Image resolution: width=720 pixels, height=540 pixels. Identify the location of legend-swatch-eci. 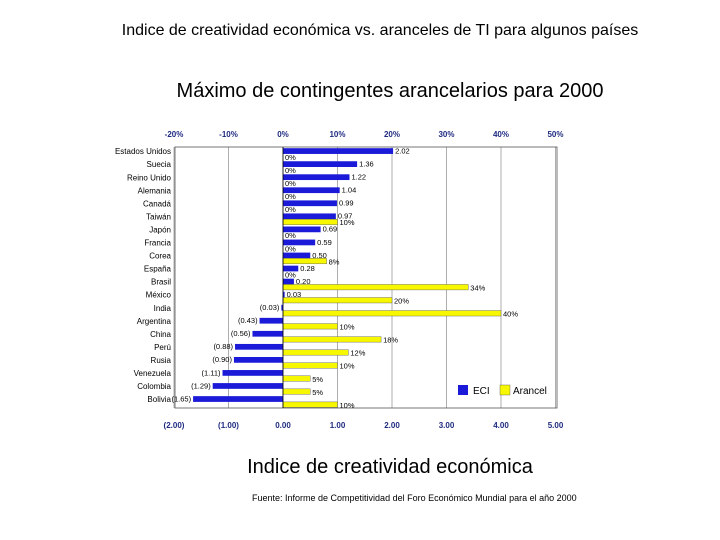
(463, 390).